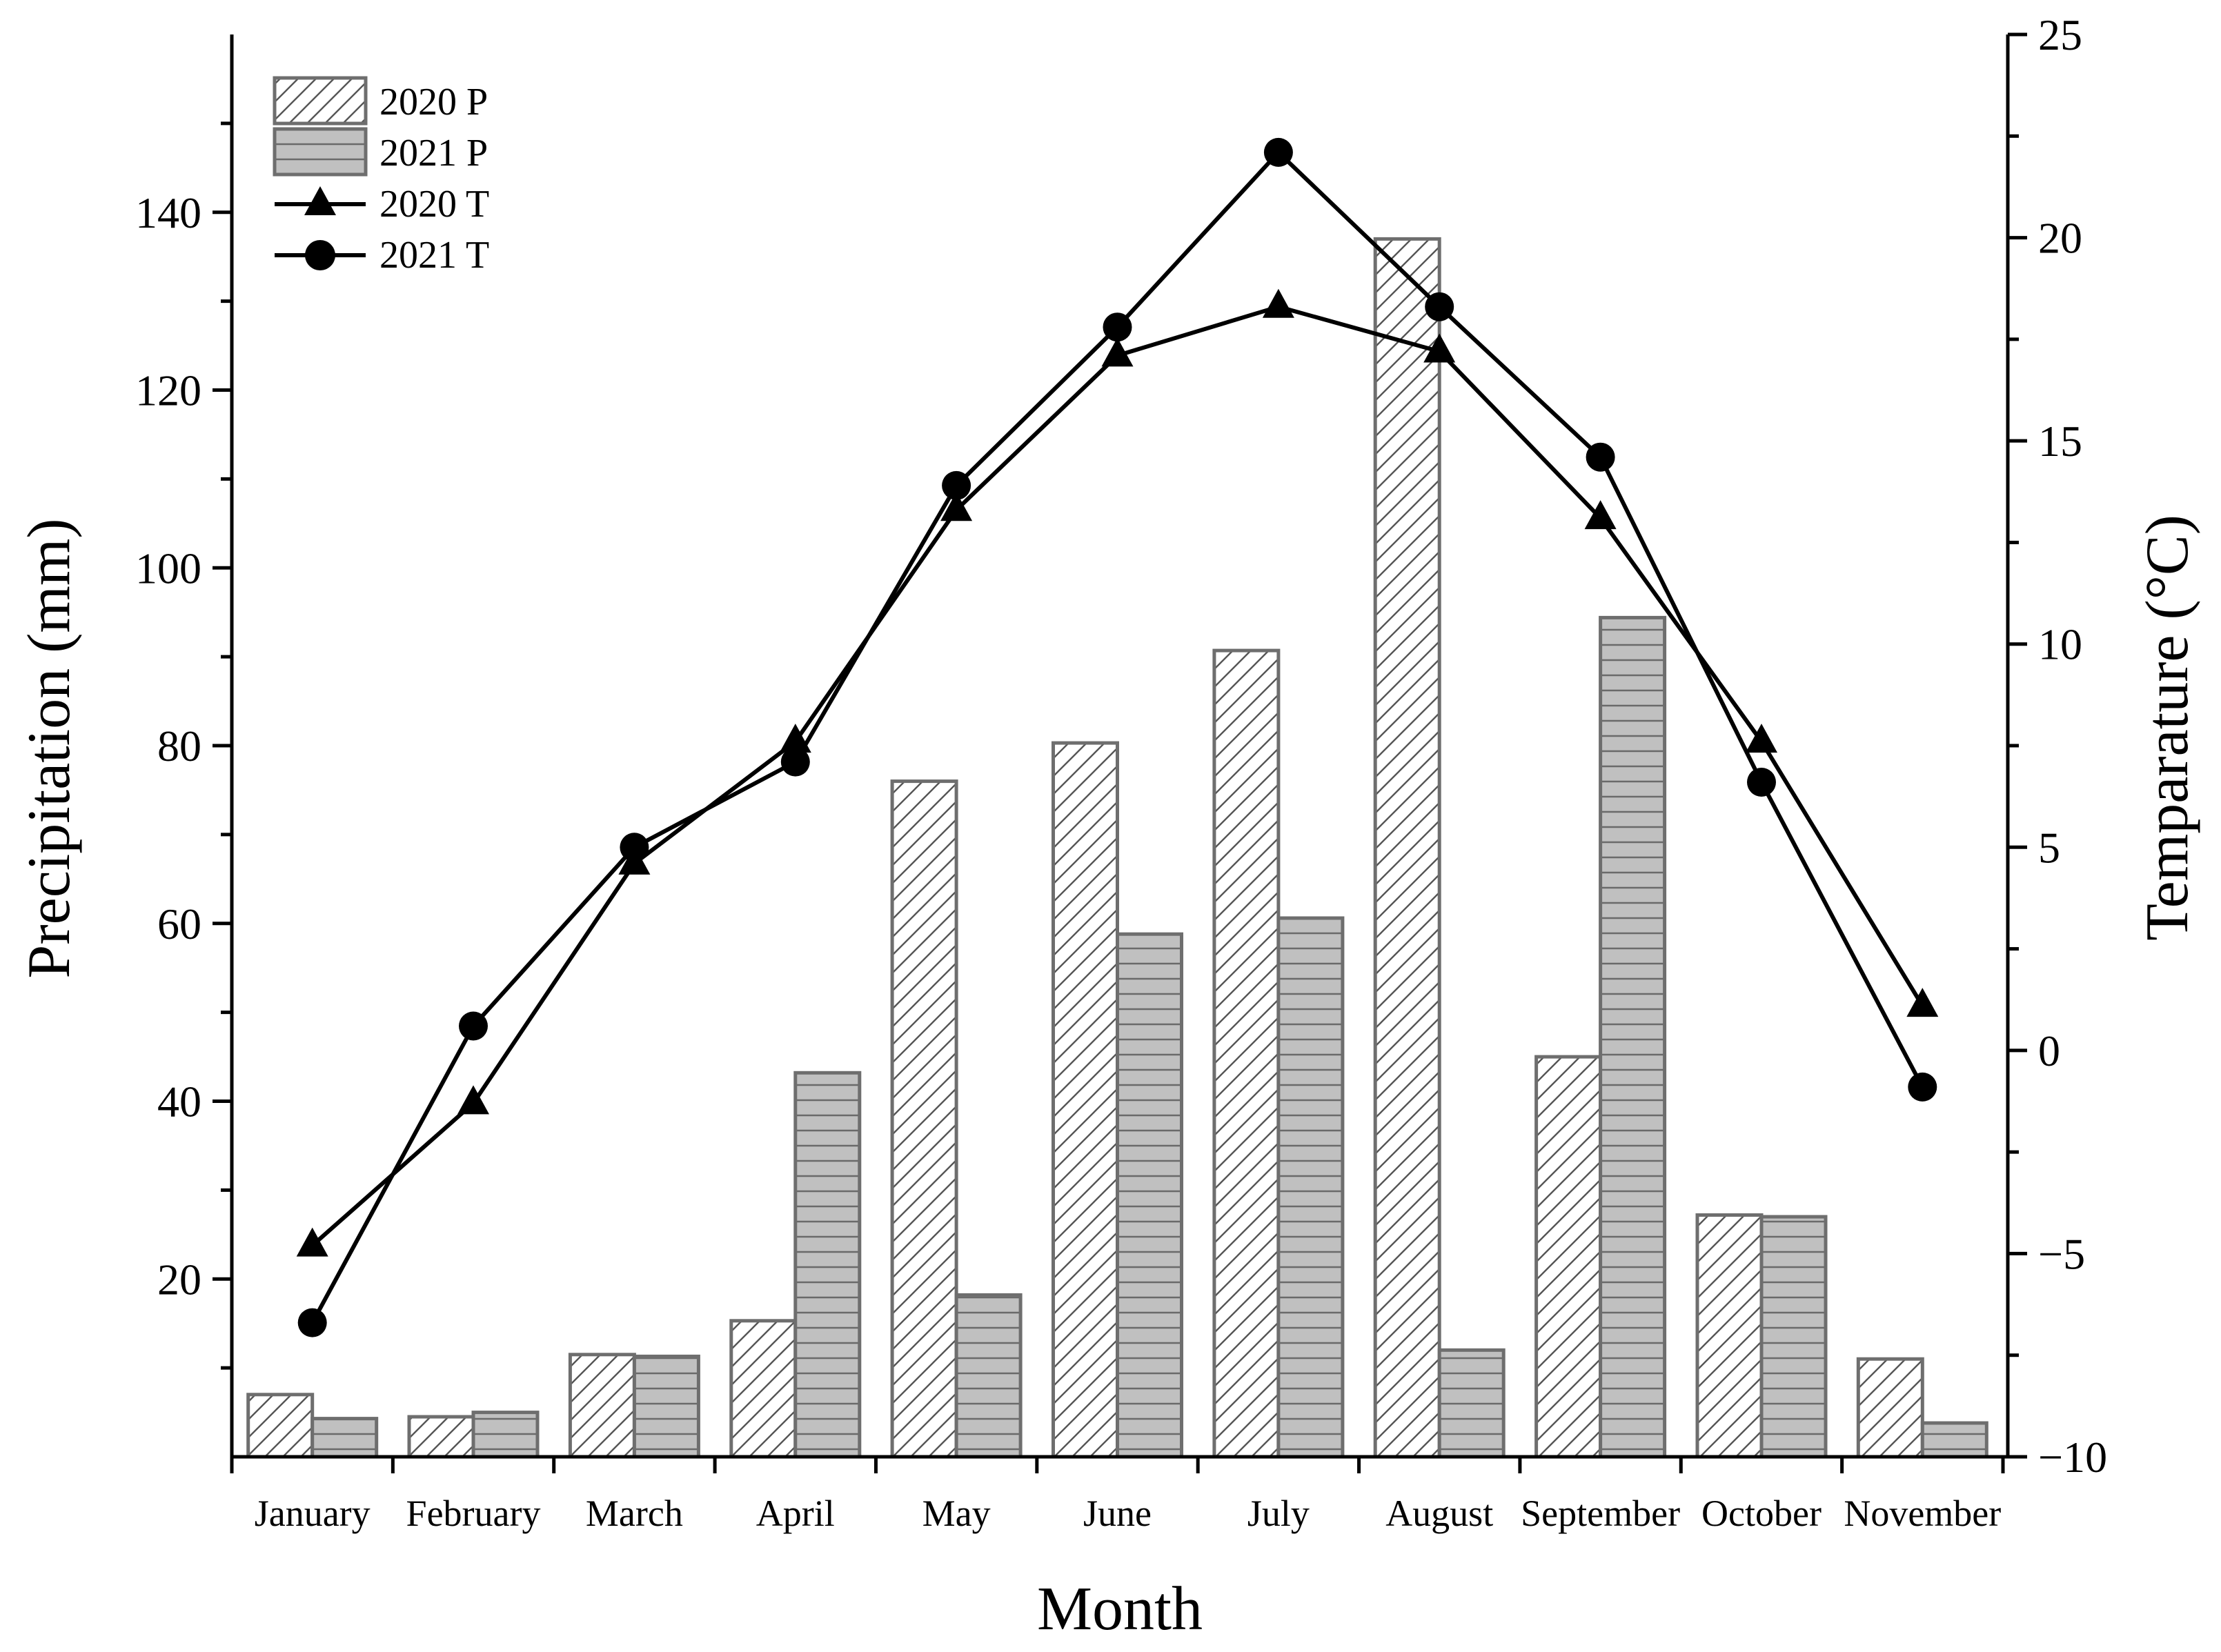 The height and width of the screenshot is (1652, 2221). What do you see at coordinates (1954, 1440) in the screenshot?
I see `bar-2021-p-november` at bounding box center [1954, 1440].